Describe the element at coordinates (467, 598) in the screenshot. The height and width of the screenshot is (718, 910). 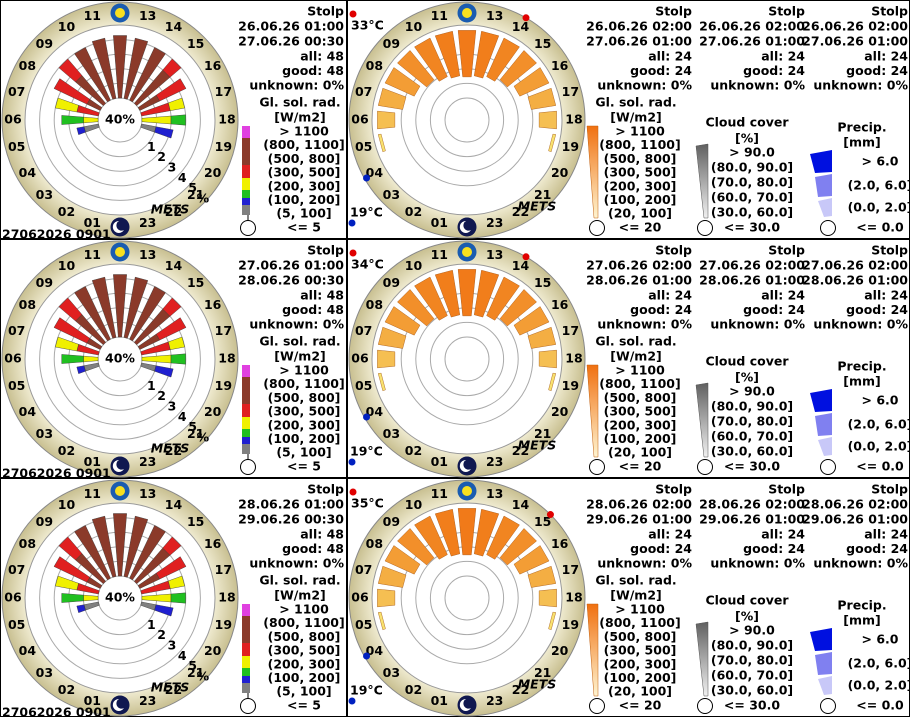
I see `dial-circle` at that location.